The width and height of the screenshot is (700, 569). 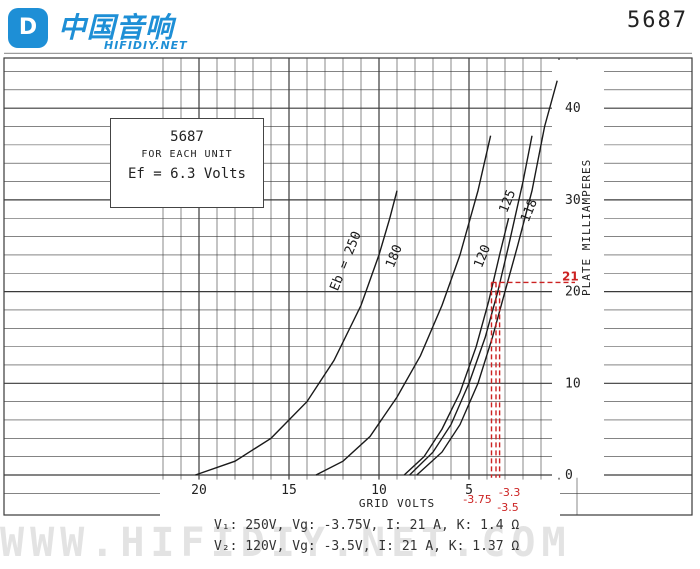 I want to click on y-axis-title: PLATE MILLIAMPERES, so click(x=586, y=227).